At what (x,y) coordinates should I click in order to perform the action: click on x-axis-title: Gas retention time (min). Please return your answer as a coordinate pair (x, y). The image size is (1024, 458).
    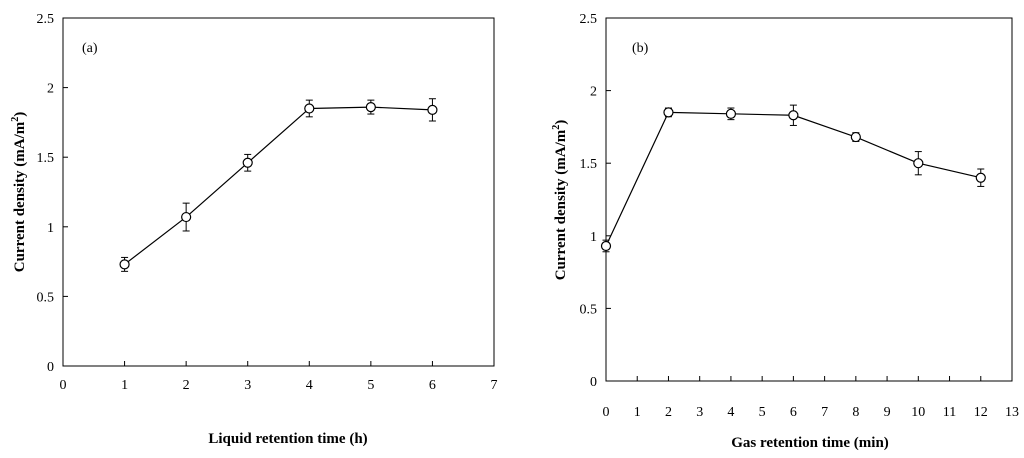
    Looking at the image, I should click on (810, 443).